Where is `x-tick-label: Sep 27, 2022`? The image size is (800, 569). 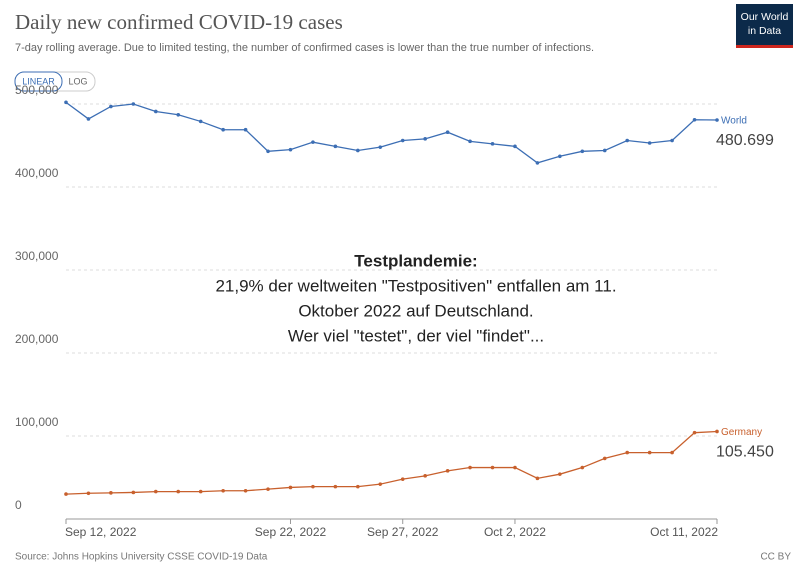 x-tick-label: Sep 27, 2022 is located at coordinates (403, 532).